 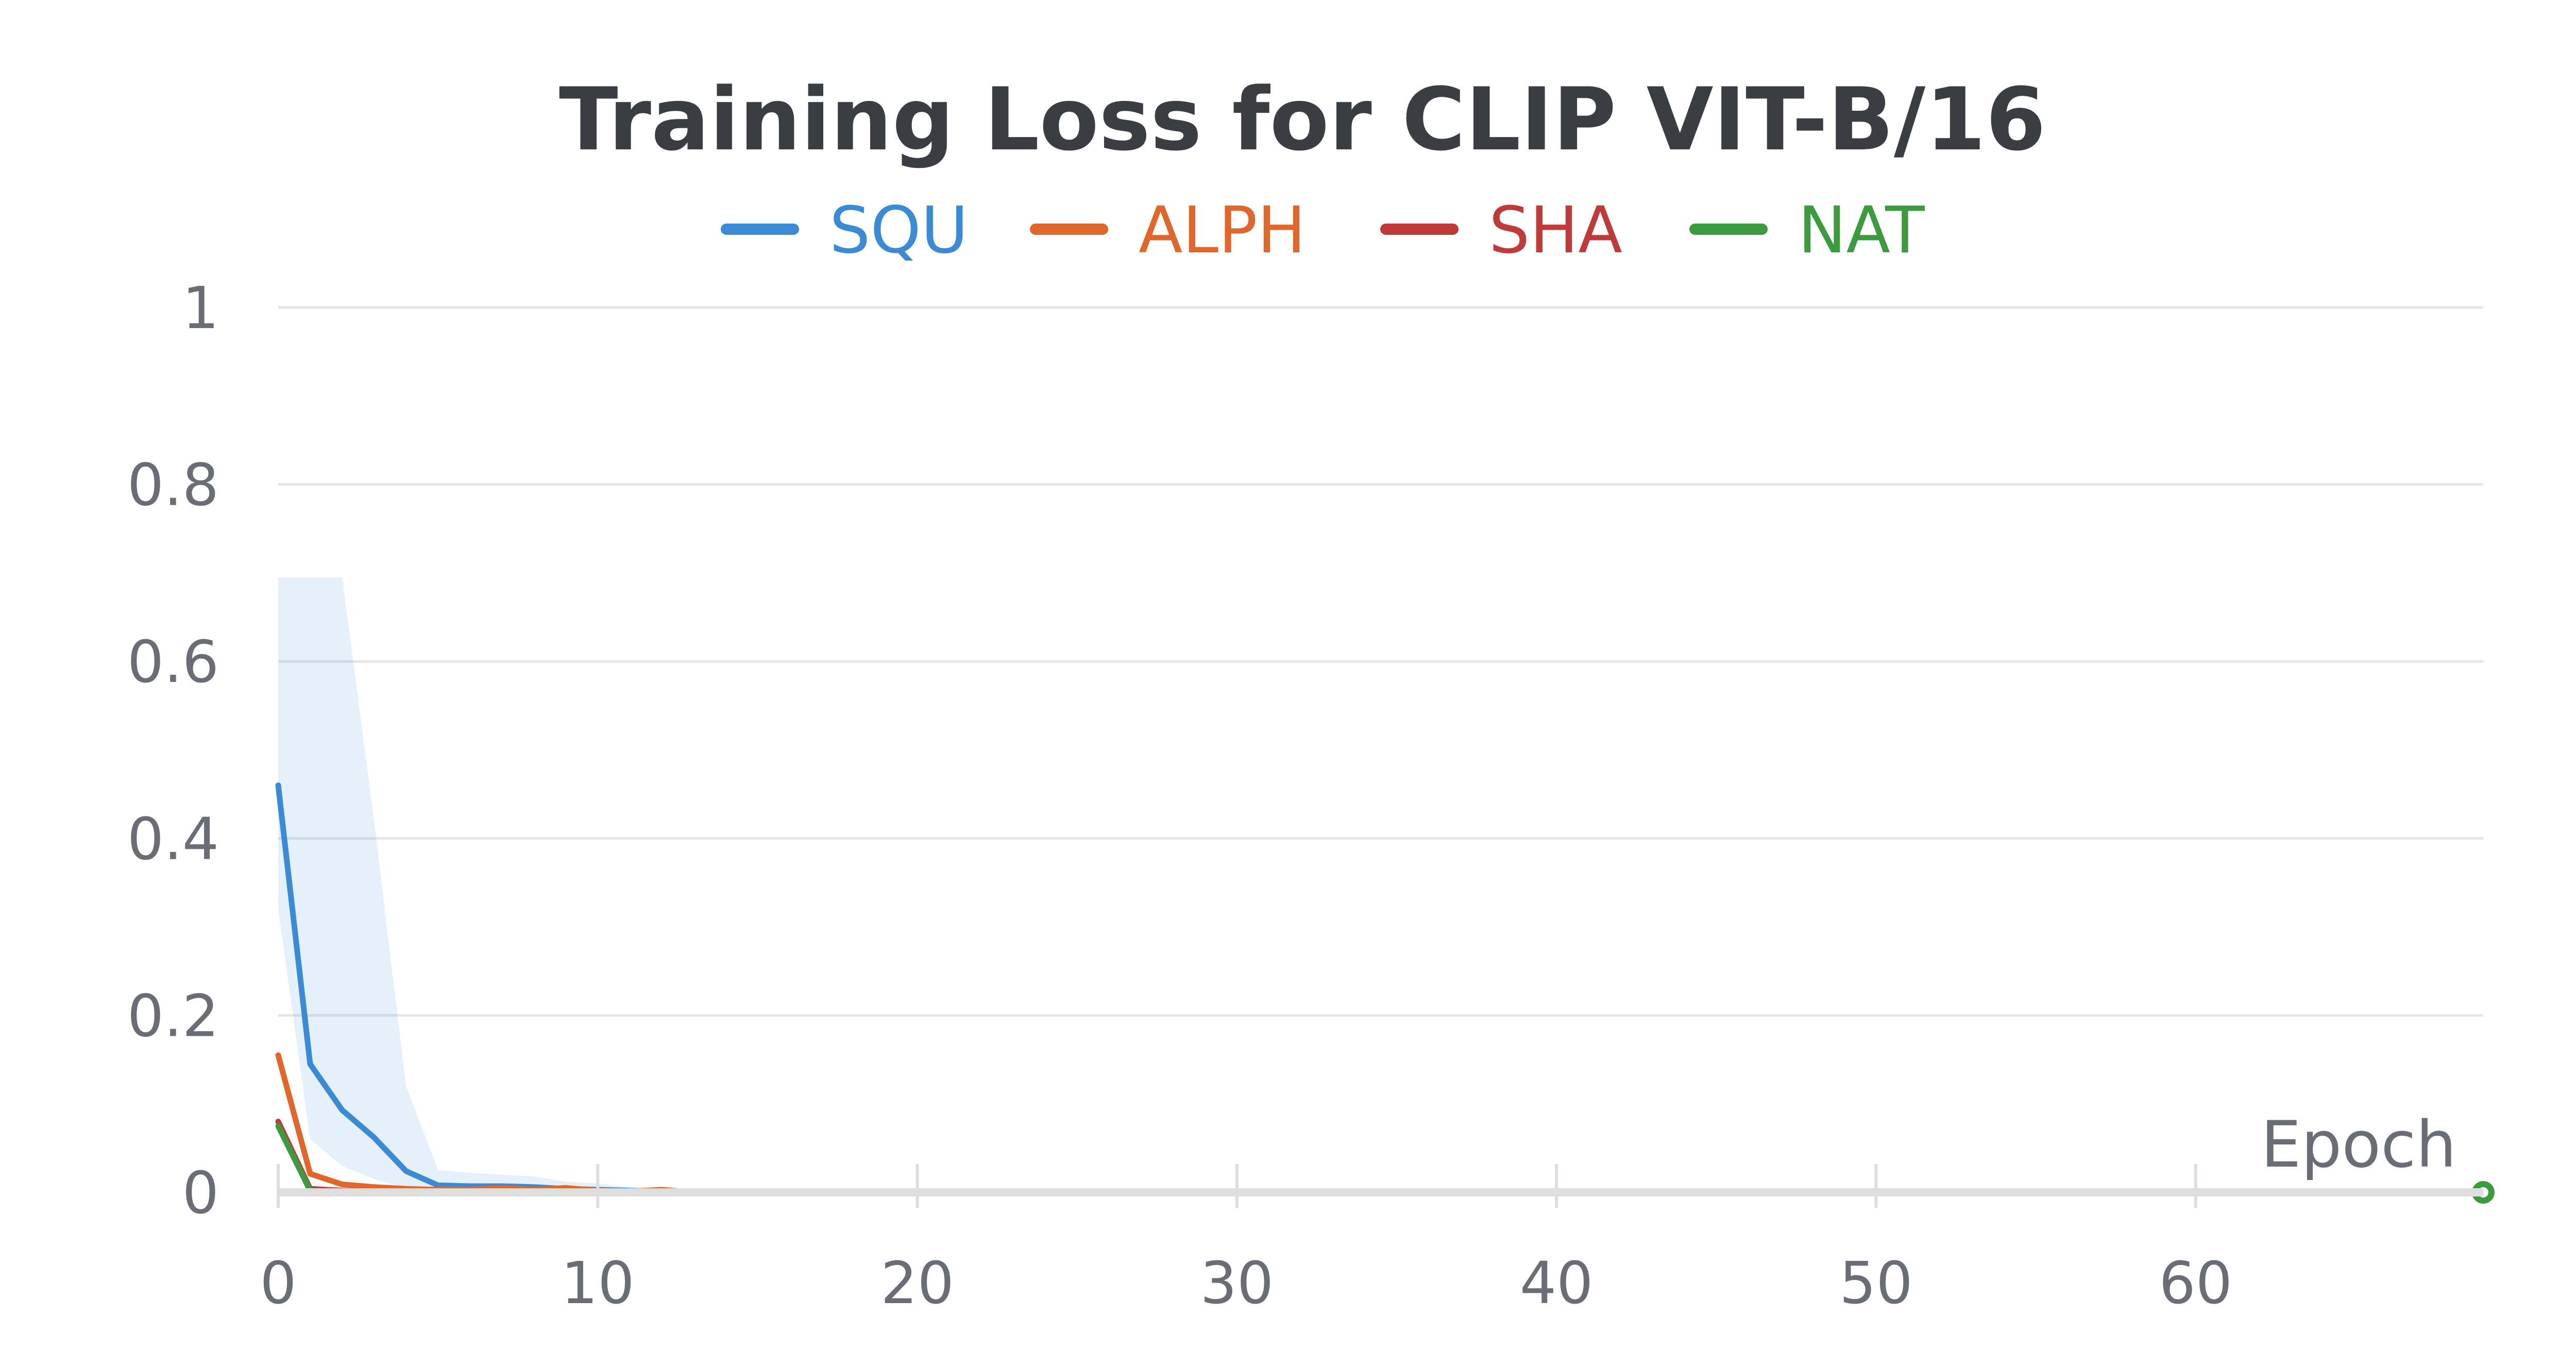 I want to click on y-tick-label: 0.8, so click(x=173, y=485).